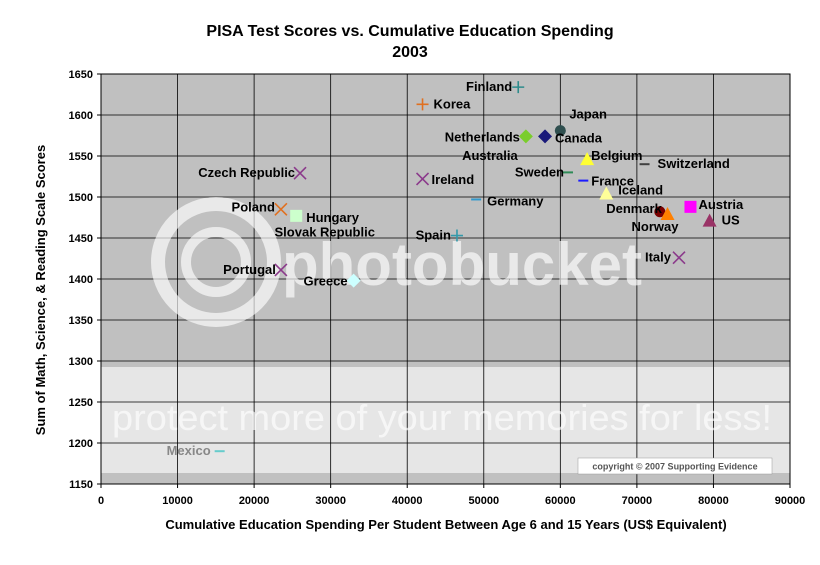 The width and height of the screenshot is (820, 565). What do you see at coordinates (81, 116) in the screenshot?
I see `y-tick-label: 1600` at bounding box center [81, 116].